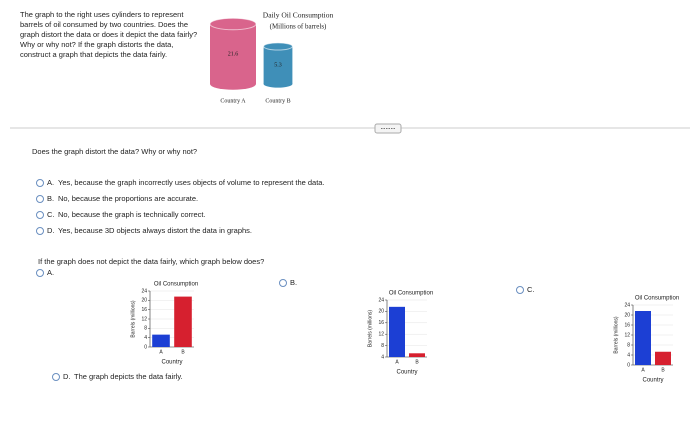 The height and width of the screenshot is (430, 700). Describe the element at coordinates (298, 15) in the screenshot. I see `figure-title: Daily Oil Consumption` at that location.